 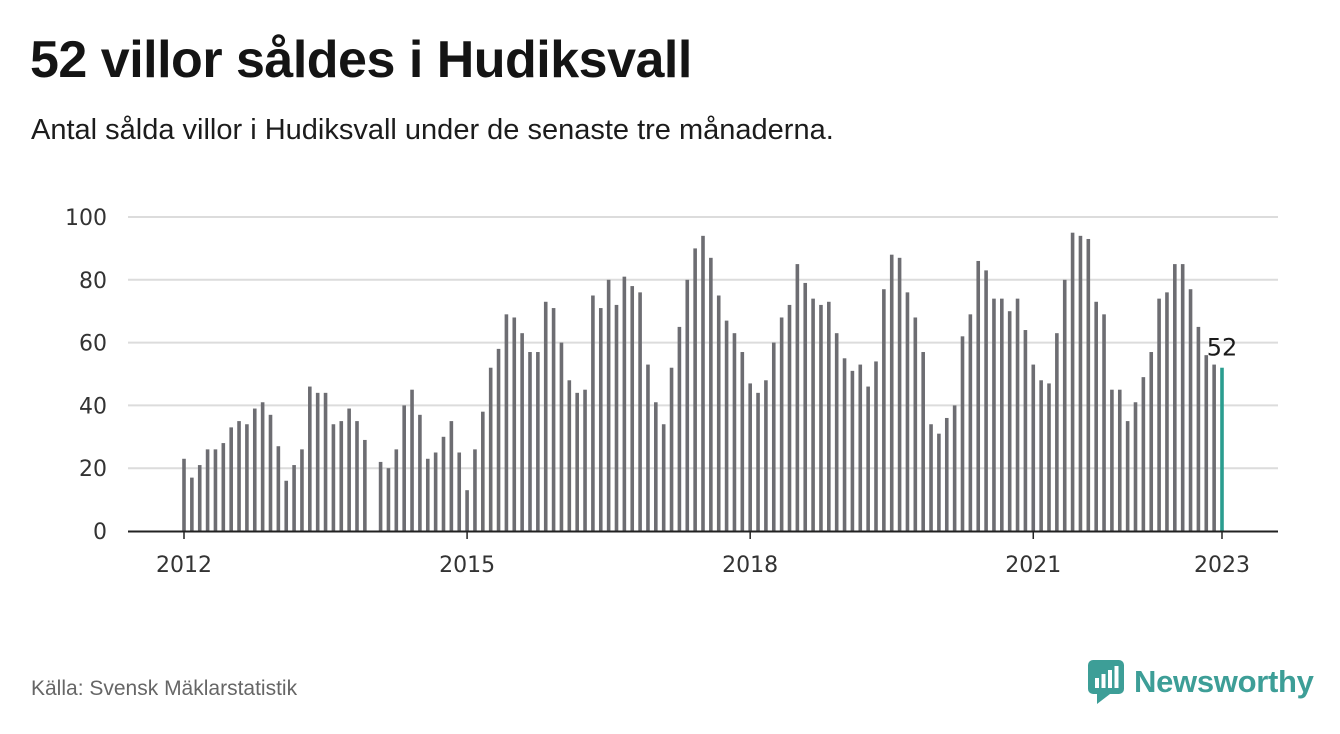 What do you see at coordinates (86, 218) in the screenshot?
I see `y-tick-label: 100` at bounding box center [86, 218].